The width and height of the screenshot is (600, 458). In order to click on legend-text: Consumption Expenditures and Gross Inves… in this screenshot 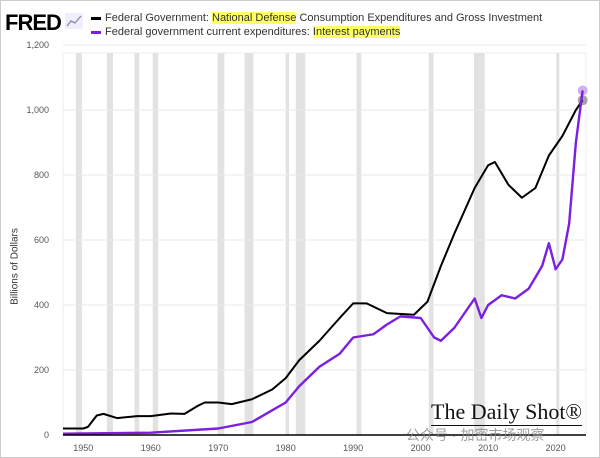, I will do `click(419, 18)`.